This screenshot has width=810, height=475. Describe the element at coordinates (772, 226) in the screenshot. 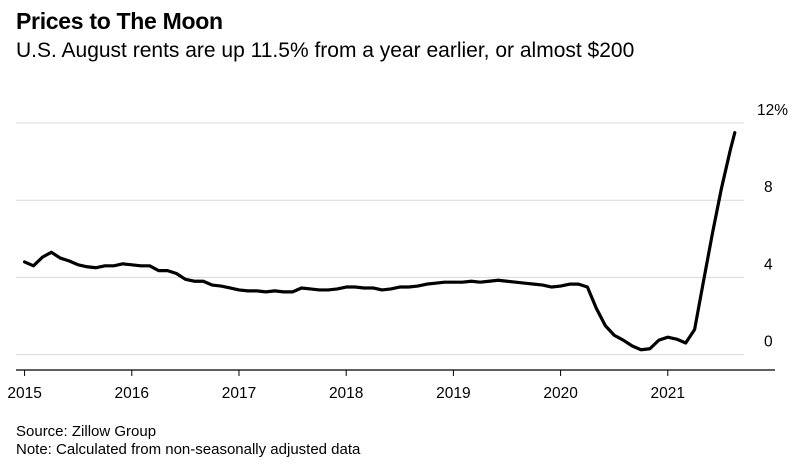

I see `y-axis-labels: 0 4 8 12%` at that location.